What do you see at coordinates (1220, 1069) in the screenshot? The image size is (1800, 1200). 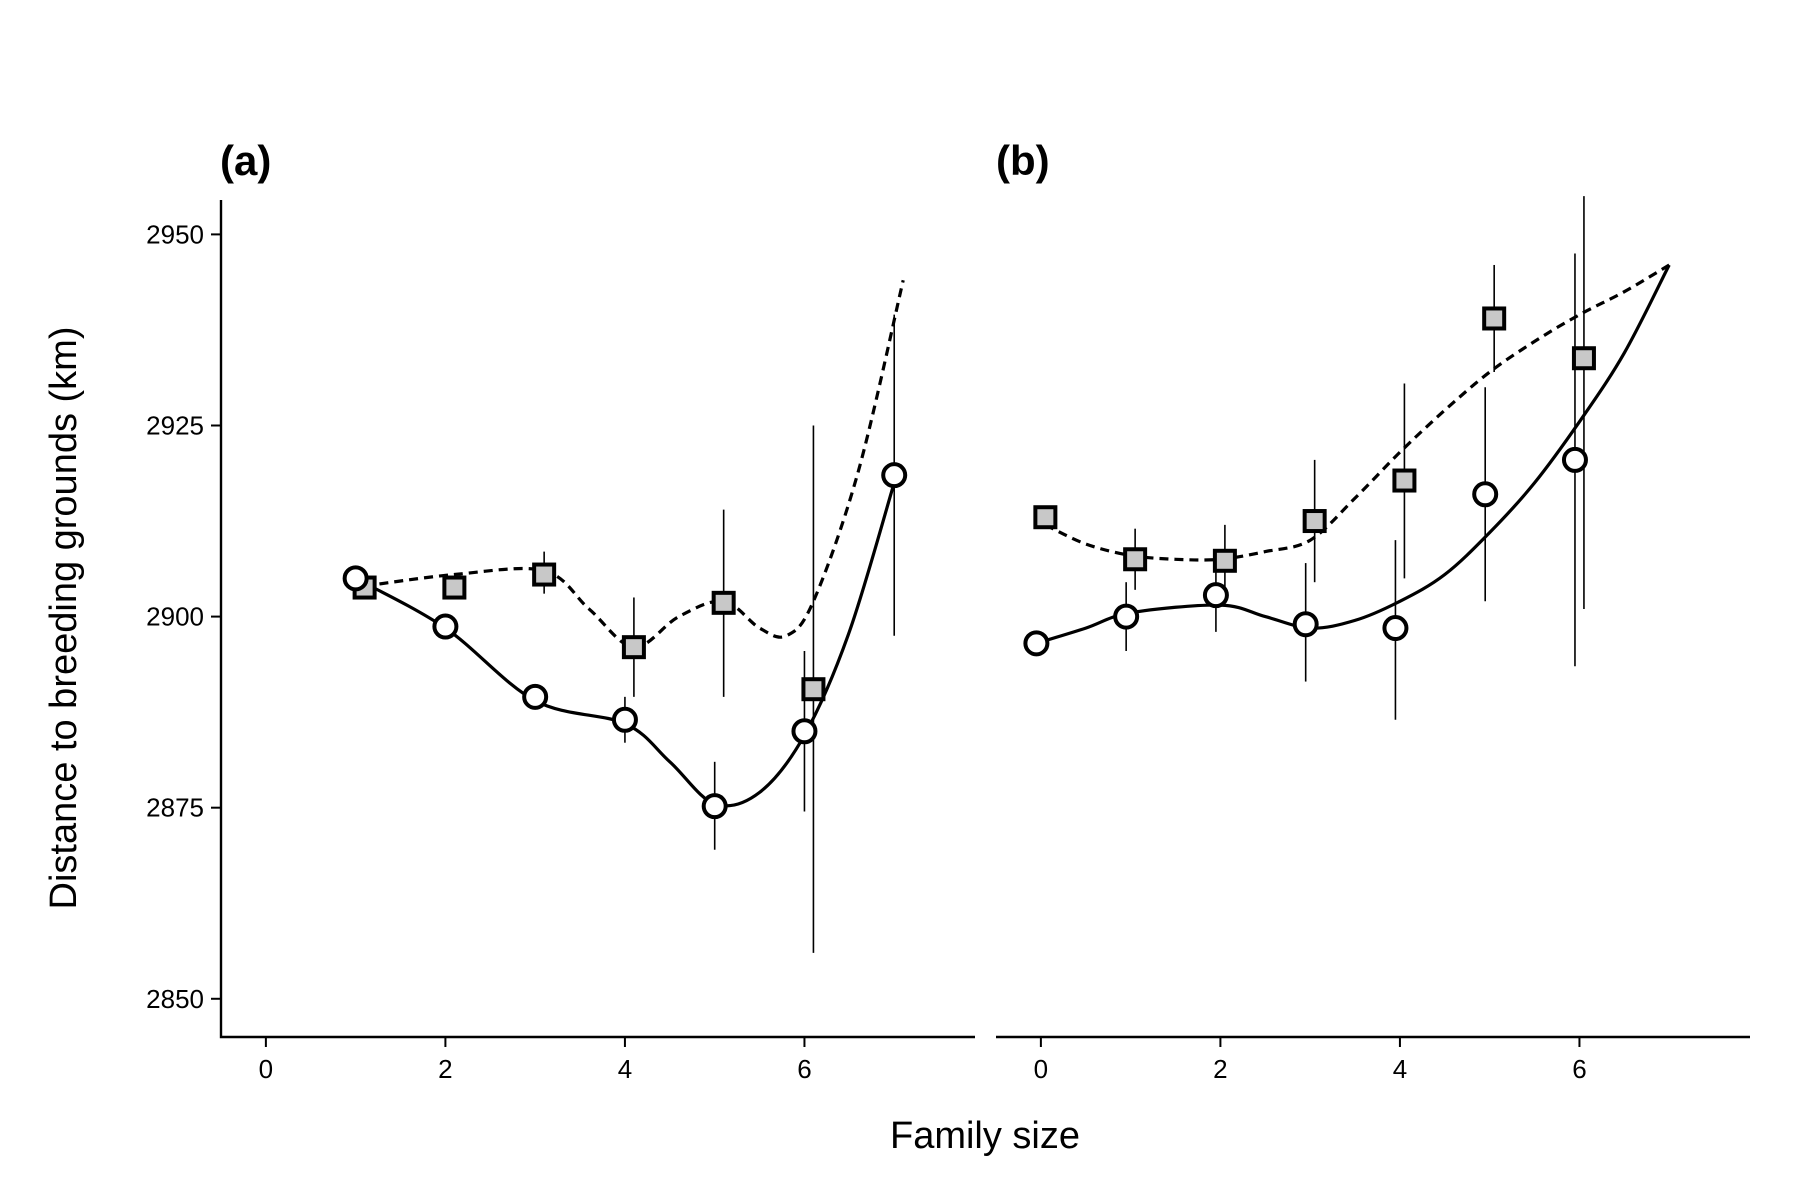 I see `panel-b-x-tick-label: 2` at bounding box center [1220, 1069].